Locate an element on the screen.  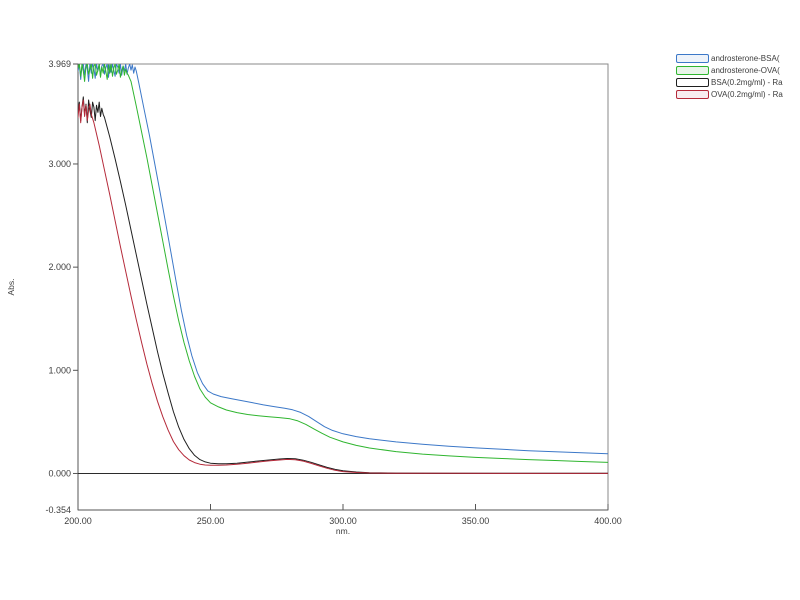
y-tick-label: -0.354 is located at coordinates (58, 510).